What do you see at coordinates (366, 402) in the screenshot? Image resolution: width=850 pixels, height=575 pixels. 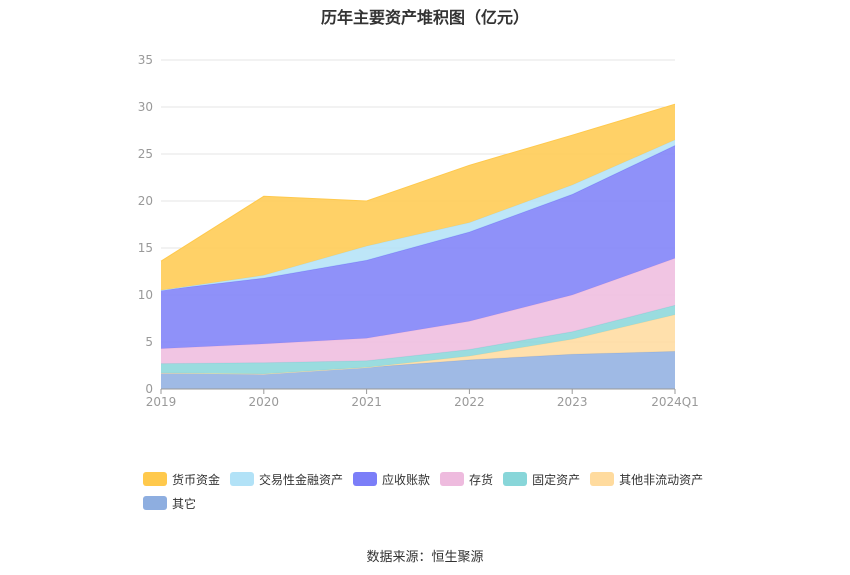 I see `x-tick-label: 2021` at bounding box center [366, 402].